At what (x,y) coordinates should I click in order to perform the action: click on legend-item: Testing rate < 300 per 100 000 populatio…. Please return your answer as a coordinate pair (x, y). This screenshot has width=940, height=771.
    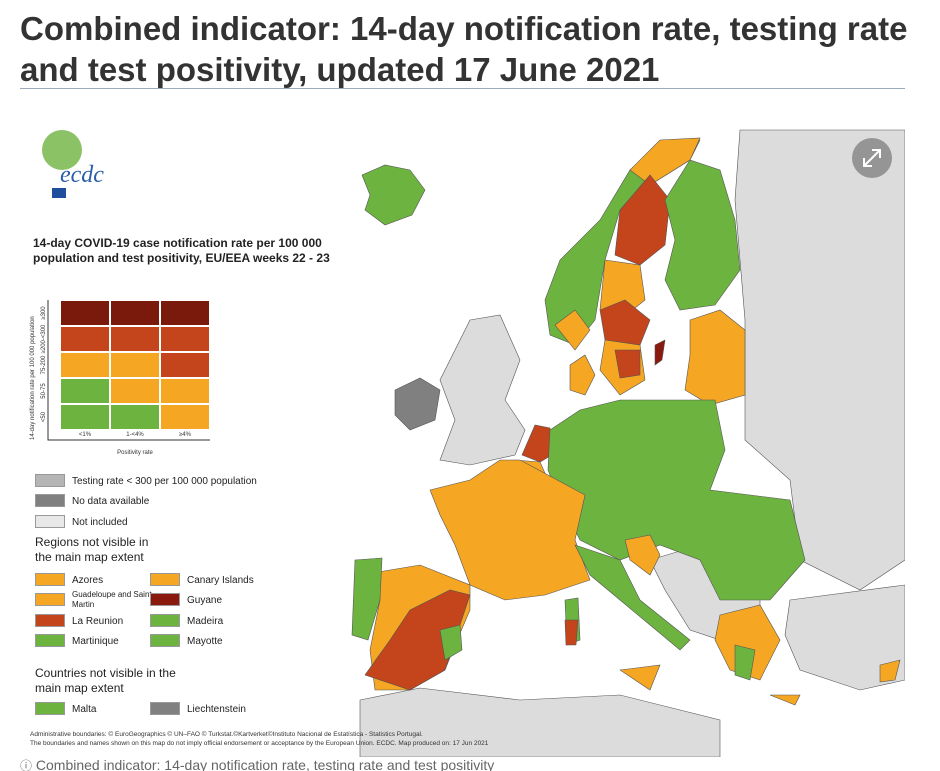
    Looking at the image, I should click on (164, 481).